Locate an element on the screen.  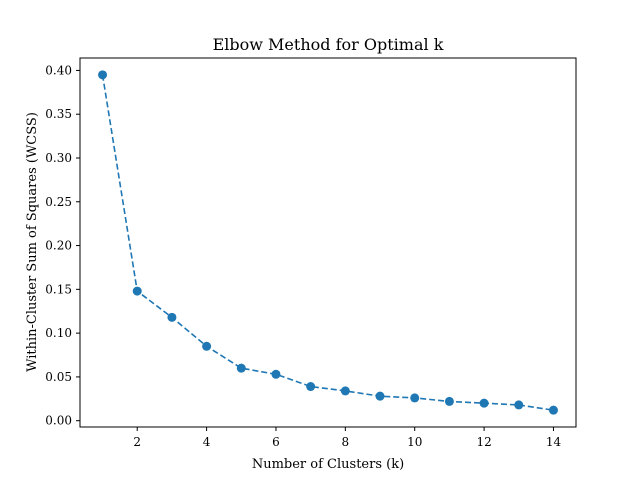
x-axis-label: Number of Clusters (k) is located at coordinates (328, 464).